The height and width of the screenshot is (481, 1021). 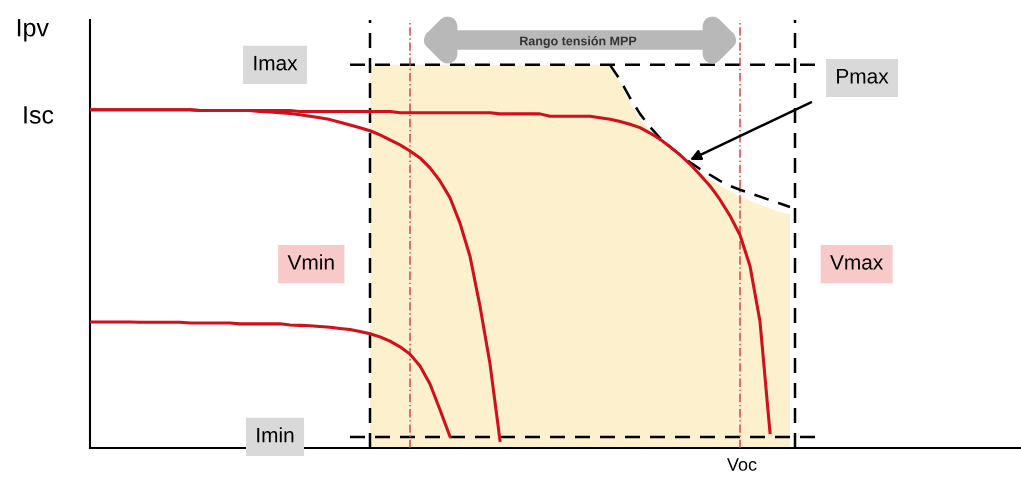 I want to click on text: Vmax, so click(x=857, y=262).